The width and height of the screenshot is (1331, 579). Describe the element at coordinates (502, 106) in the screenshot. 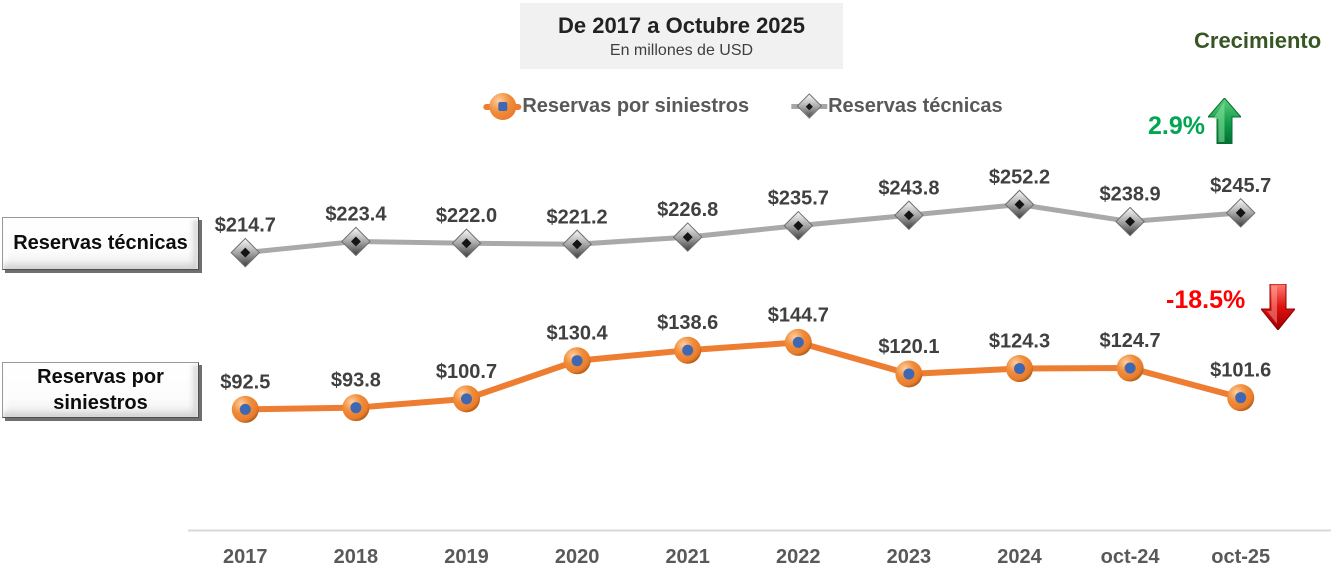

I see `orange-sphere-marker-icon` at that location.